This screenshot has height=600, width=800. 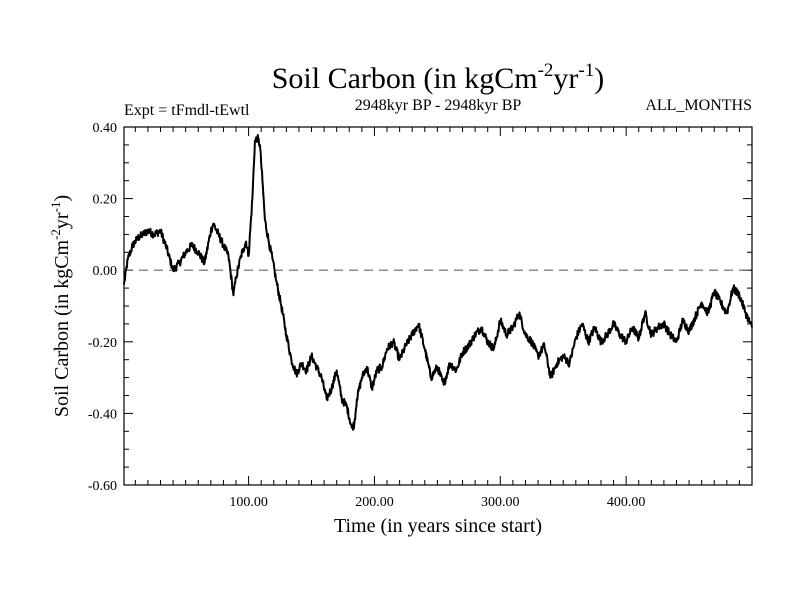 What do you see at coordinates (62, 220) in the screenshot?
I see `y-axis-label-mid: yr` at bounding box center [62, 220].